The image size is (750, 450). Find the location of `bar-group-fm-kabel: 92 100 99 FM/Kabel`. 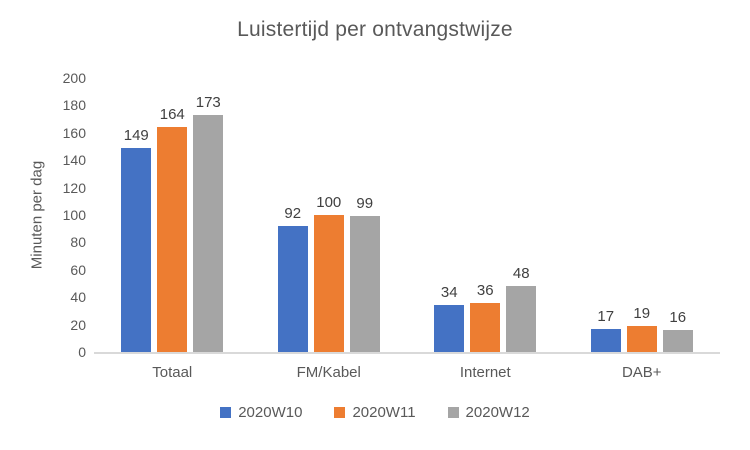

bar-group-fm-kabel: 92 100 99 FM/Kabel is located at coordinates (328, 229).